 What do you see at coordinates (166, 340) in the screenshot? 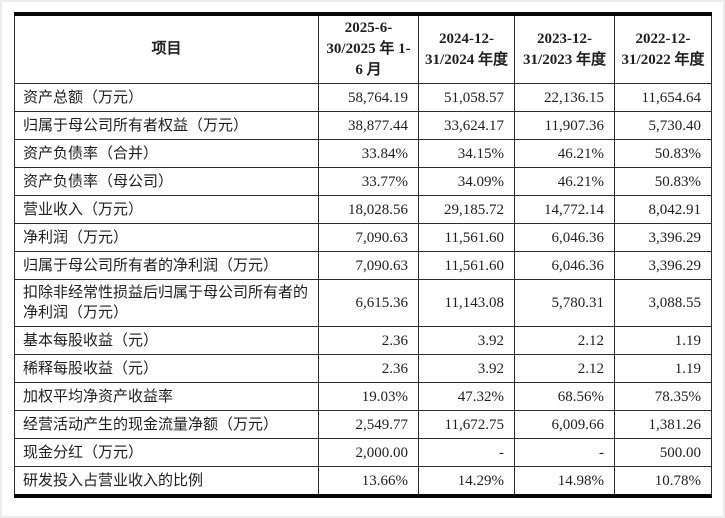
I see `row-label: 基本每股收益（元）` at bounding box center [166, 340].